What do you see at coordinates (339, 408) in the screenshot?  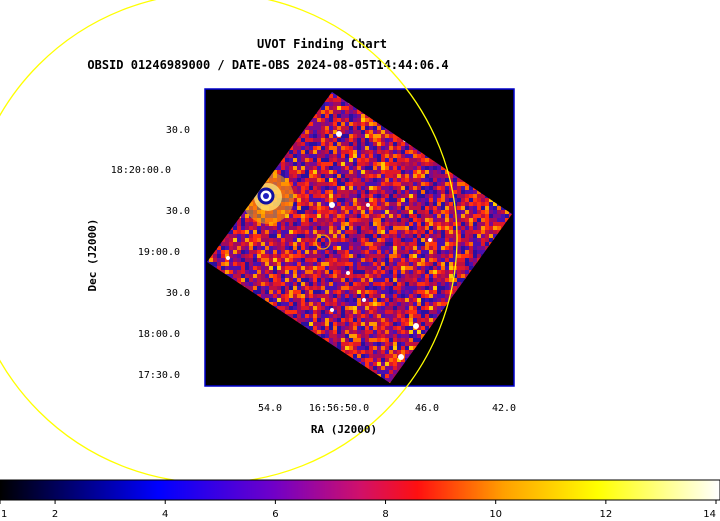 I see `x-tick-label: 16:56:50.0` at bounding box center [339, 408].